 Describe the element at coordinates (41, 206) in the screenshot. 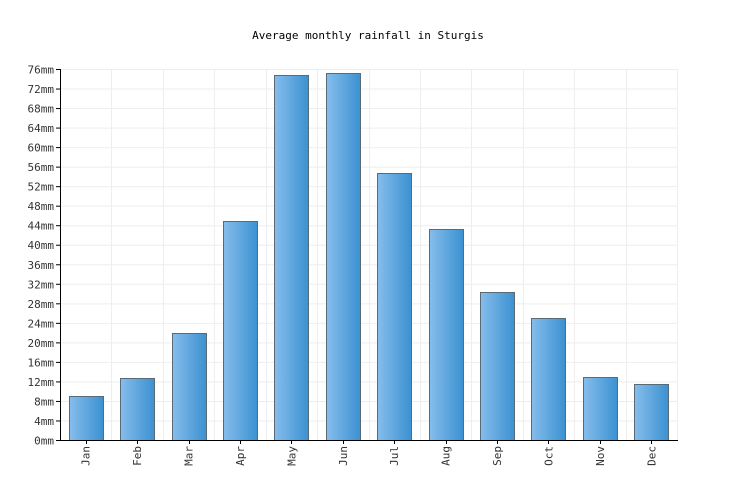

I see `y-tick-label: 48mm` at that location.